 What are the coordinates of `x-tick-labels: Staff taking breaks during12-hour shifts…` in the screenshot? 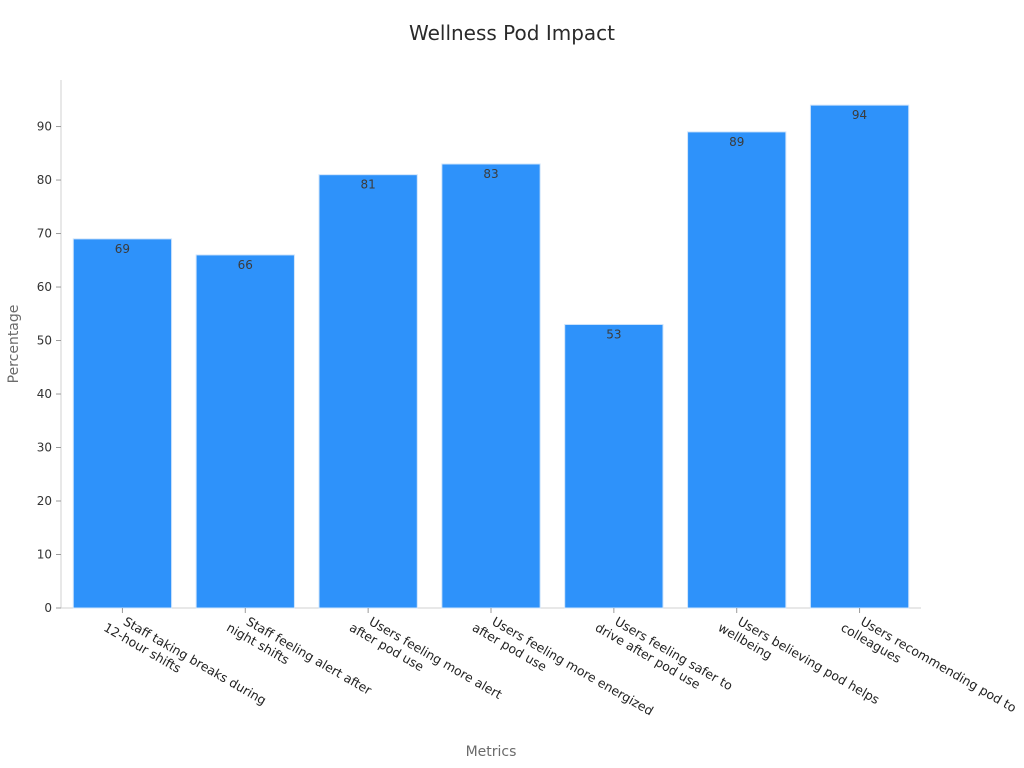 It's located at (560, 668).